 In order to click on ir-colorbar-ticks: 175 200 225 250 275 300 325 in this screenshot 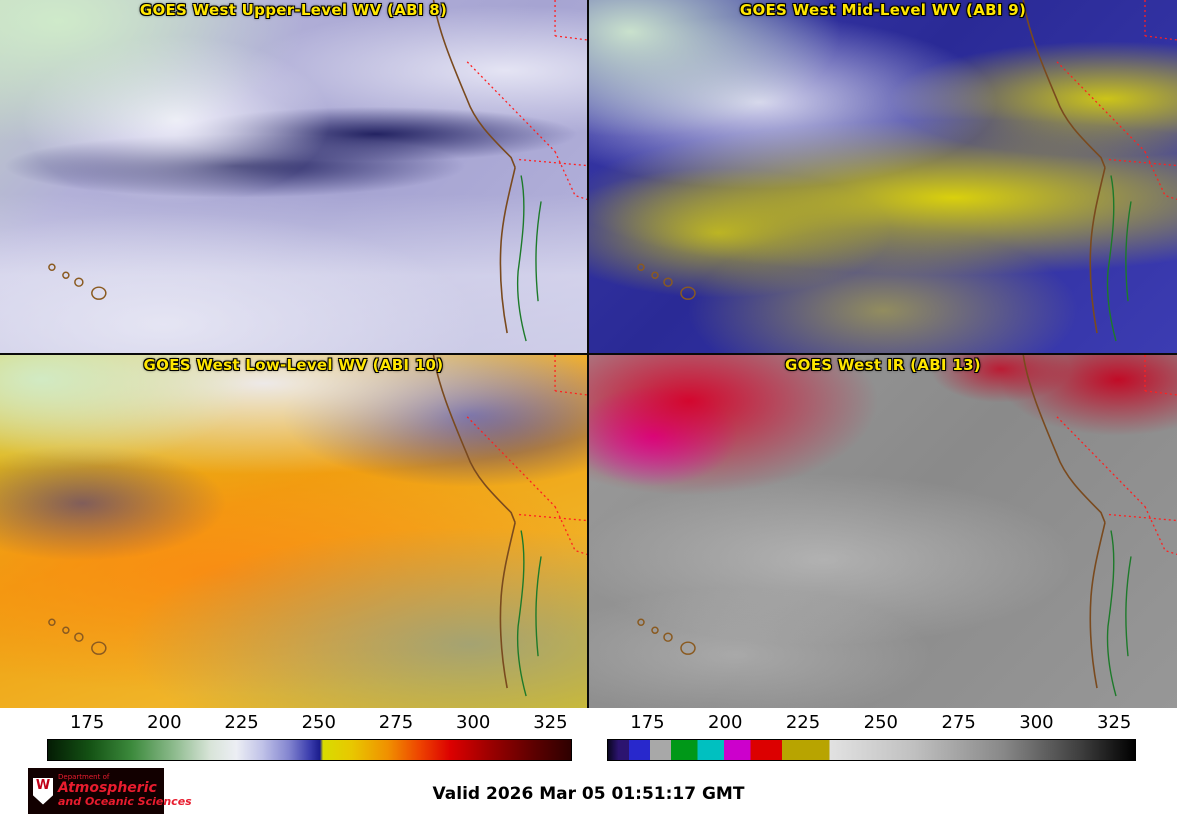, I will do `click(871, 723)`.